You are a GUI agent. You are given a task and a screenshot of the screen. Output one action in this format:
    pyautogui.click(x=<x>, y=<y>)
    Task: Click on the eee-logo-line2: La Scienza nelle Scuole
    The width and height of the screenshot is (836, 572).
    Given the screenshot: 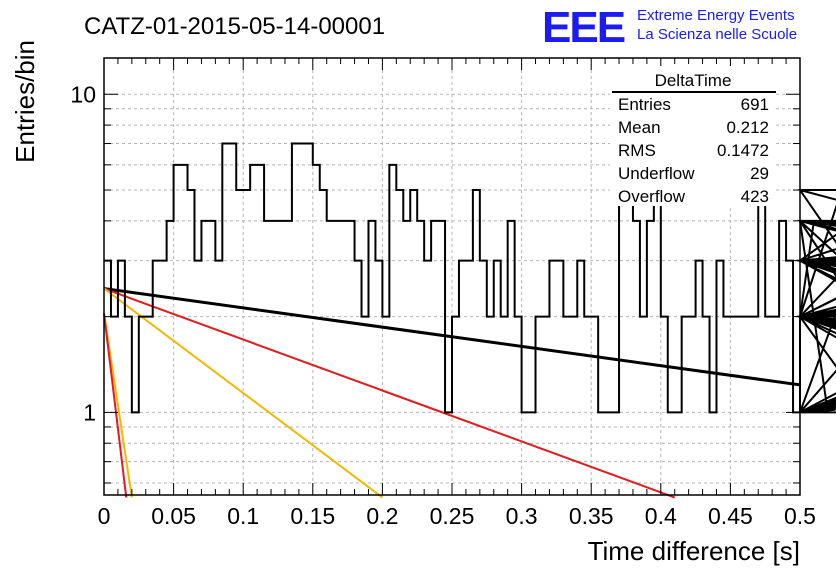 What is the action you would take?
    pyautogui.click(x=717, y=34)
    